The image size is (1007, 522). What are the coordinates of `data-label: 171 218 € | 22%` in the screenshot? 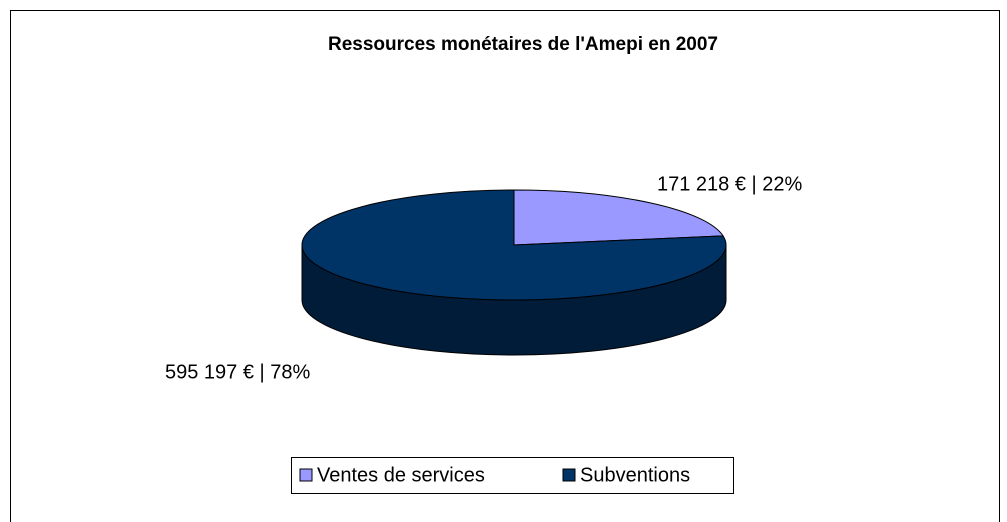 It's located at (730, 184).